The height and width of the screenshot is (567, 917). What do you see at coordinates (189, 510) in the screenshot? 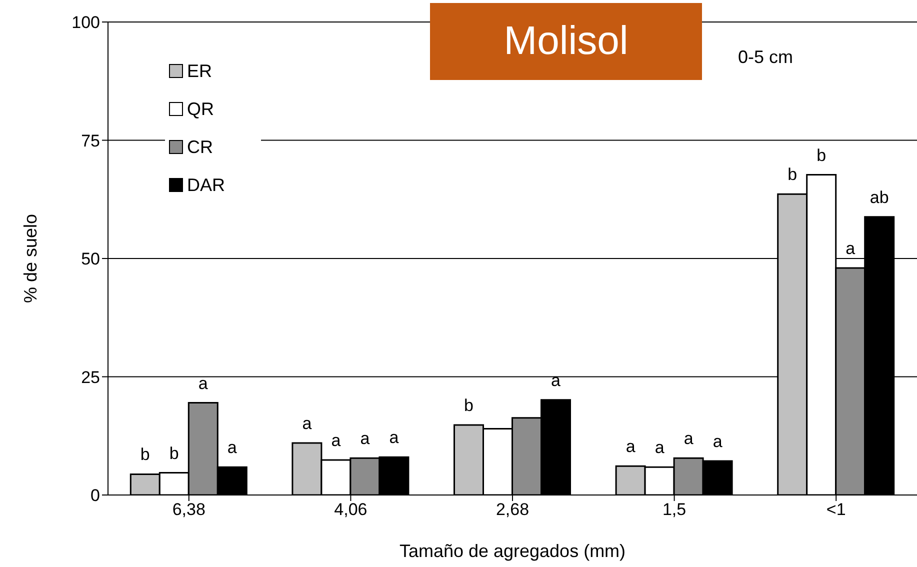
I see `x-tick-label: 6,38` at bounding box center [189, 510].